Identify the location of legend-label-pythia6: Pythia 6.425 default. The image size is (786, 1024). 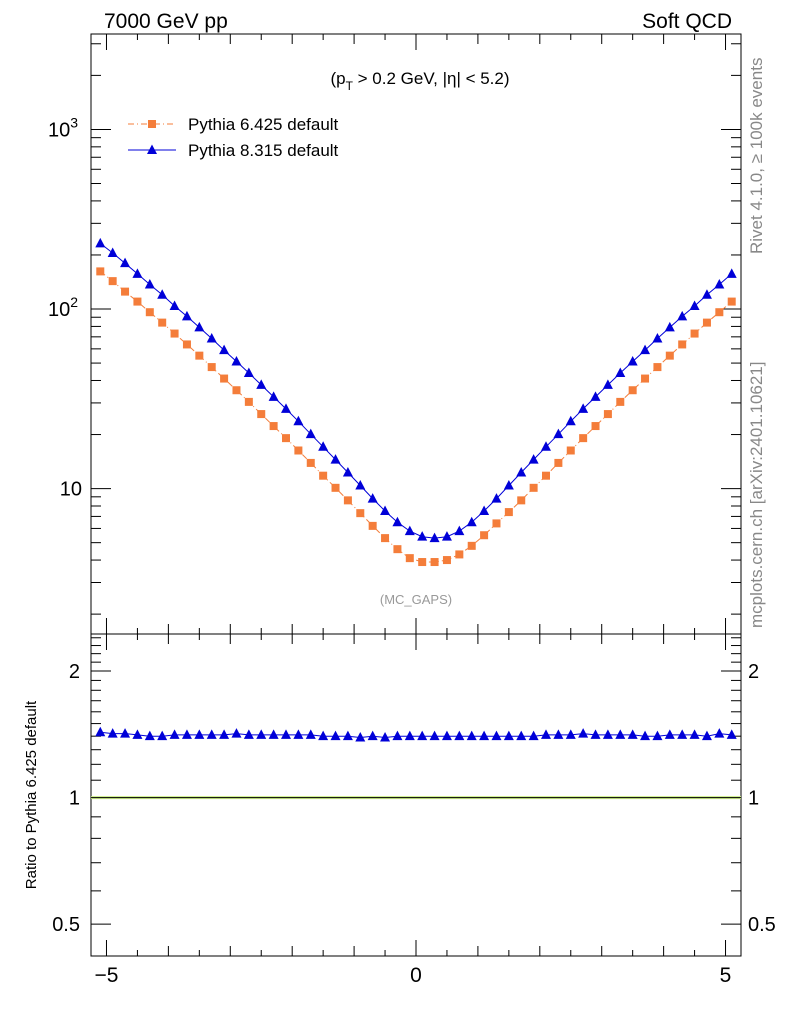
(263, 124).